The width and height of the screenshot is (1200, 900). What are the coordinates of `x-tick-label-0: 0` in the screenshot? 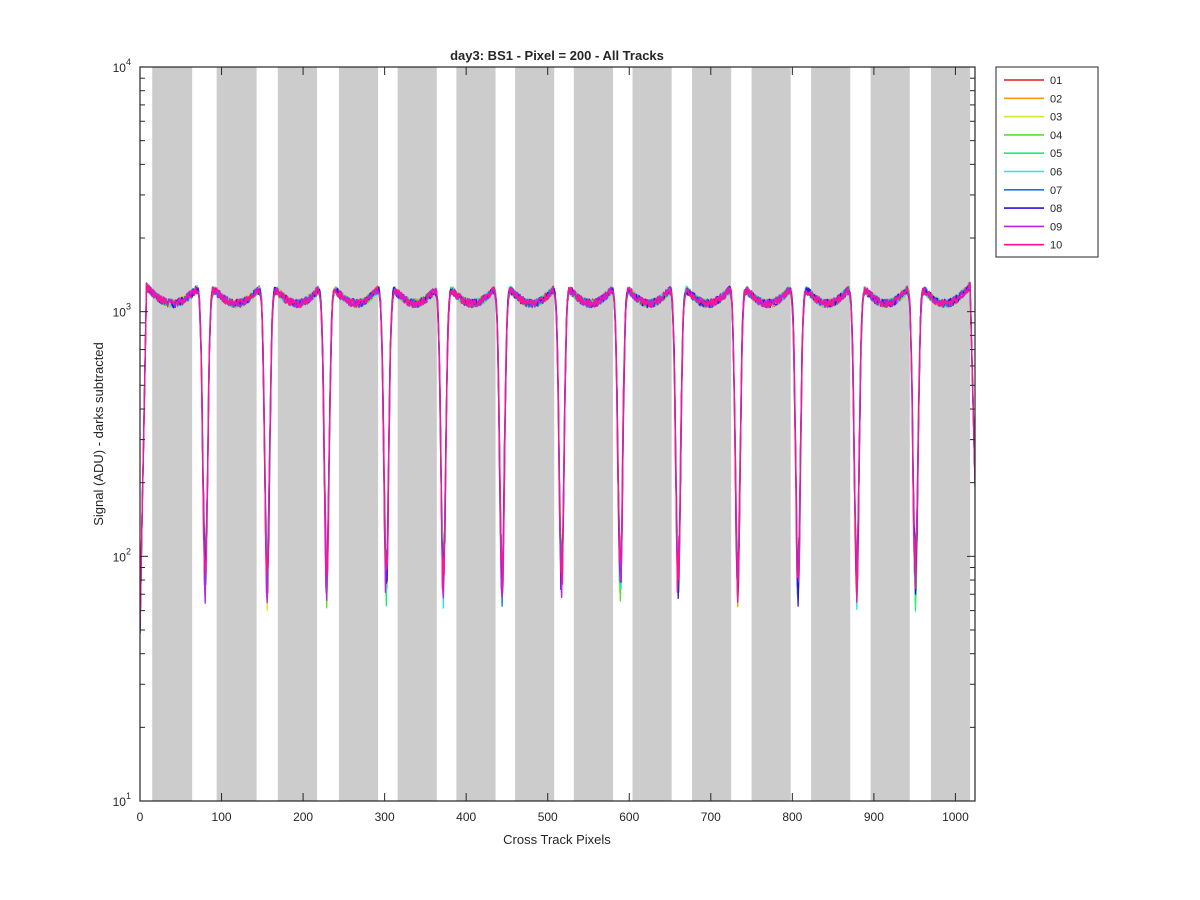 It's located at (140, 817).